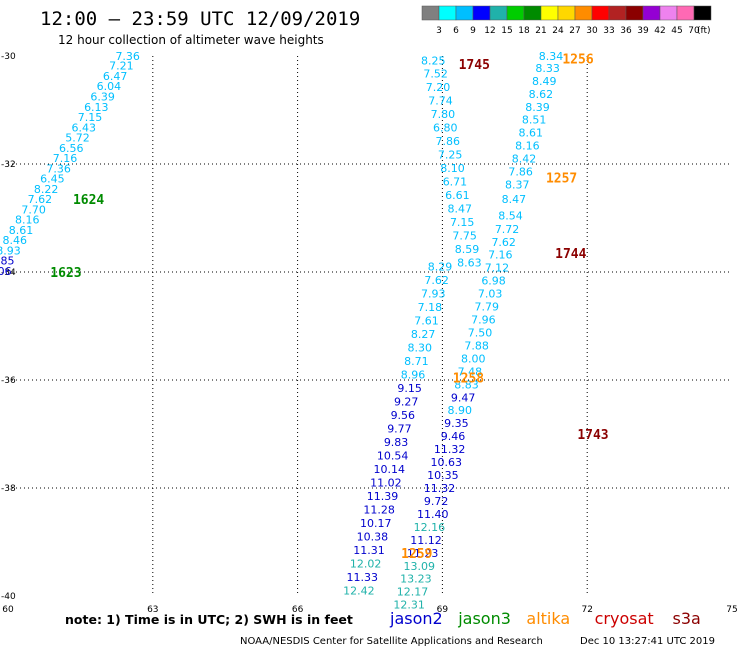 This screenshot has height=650, width=740. What do you see at coordinates (430, 527) in the screenshot?
I see `wave-height-value: 12.16` at bounding box center [430, 527].